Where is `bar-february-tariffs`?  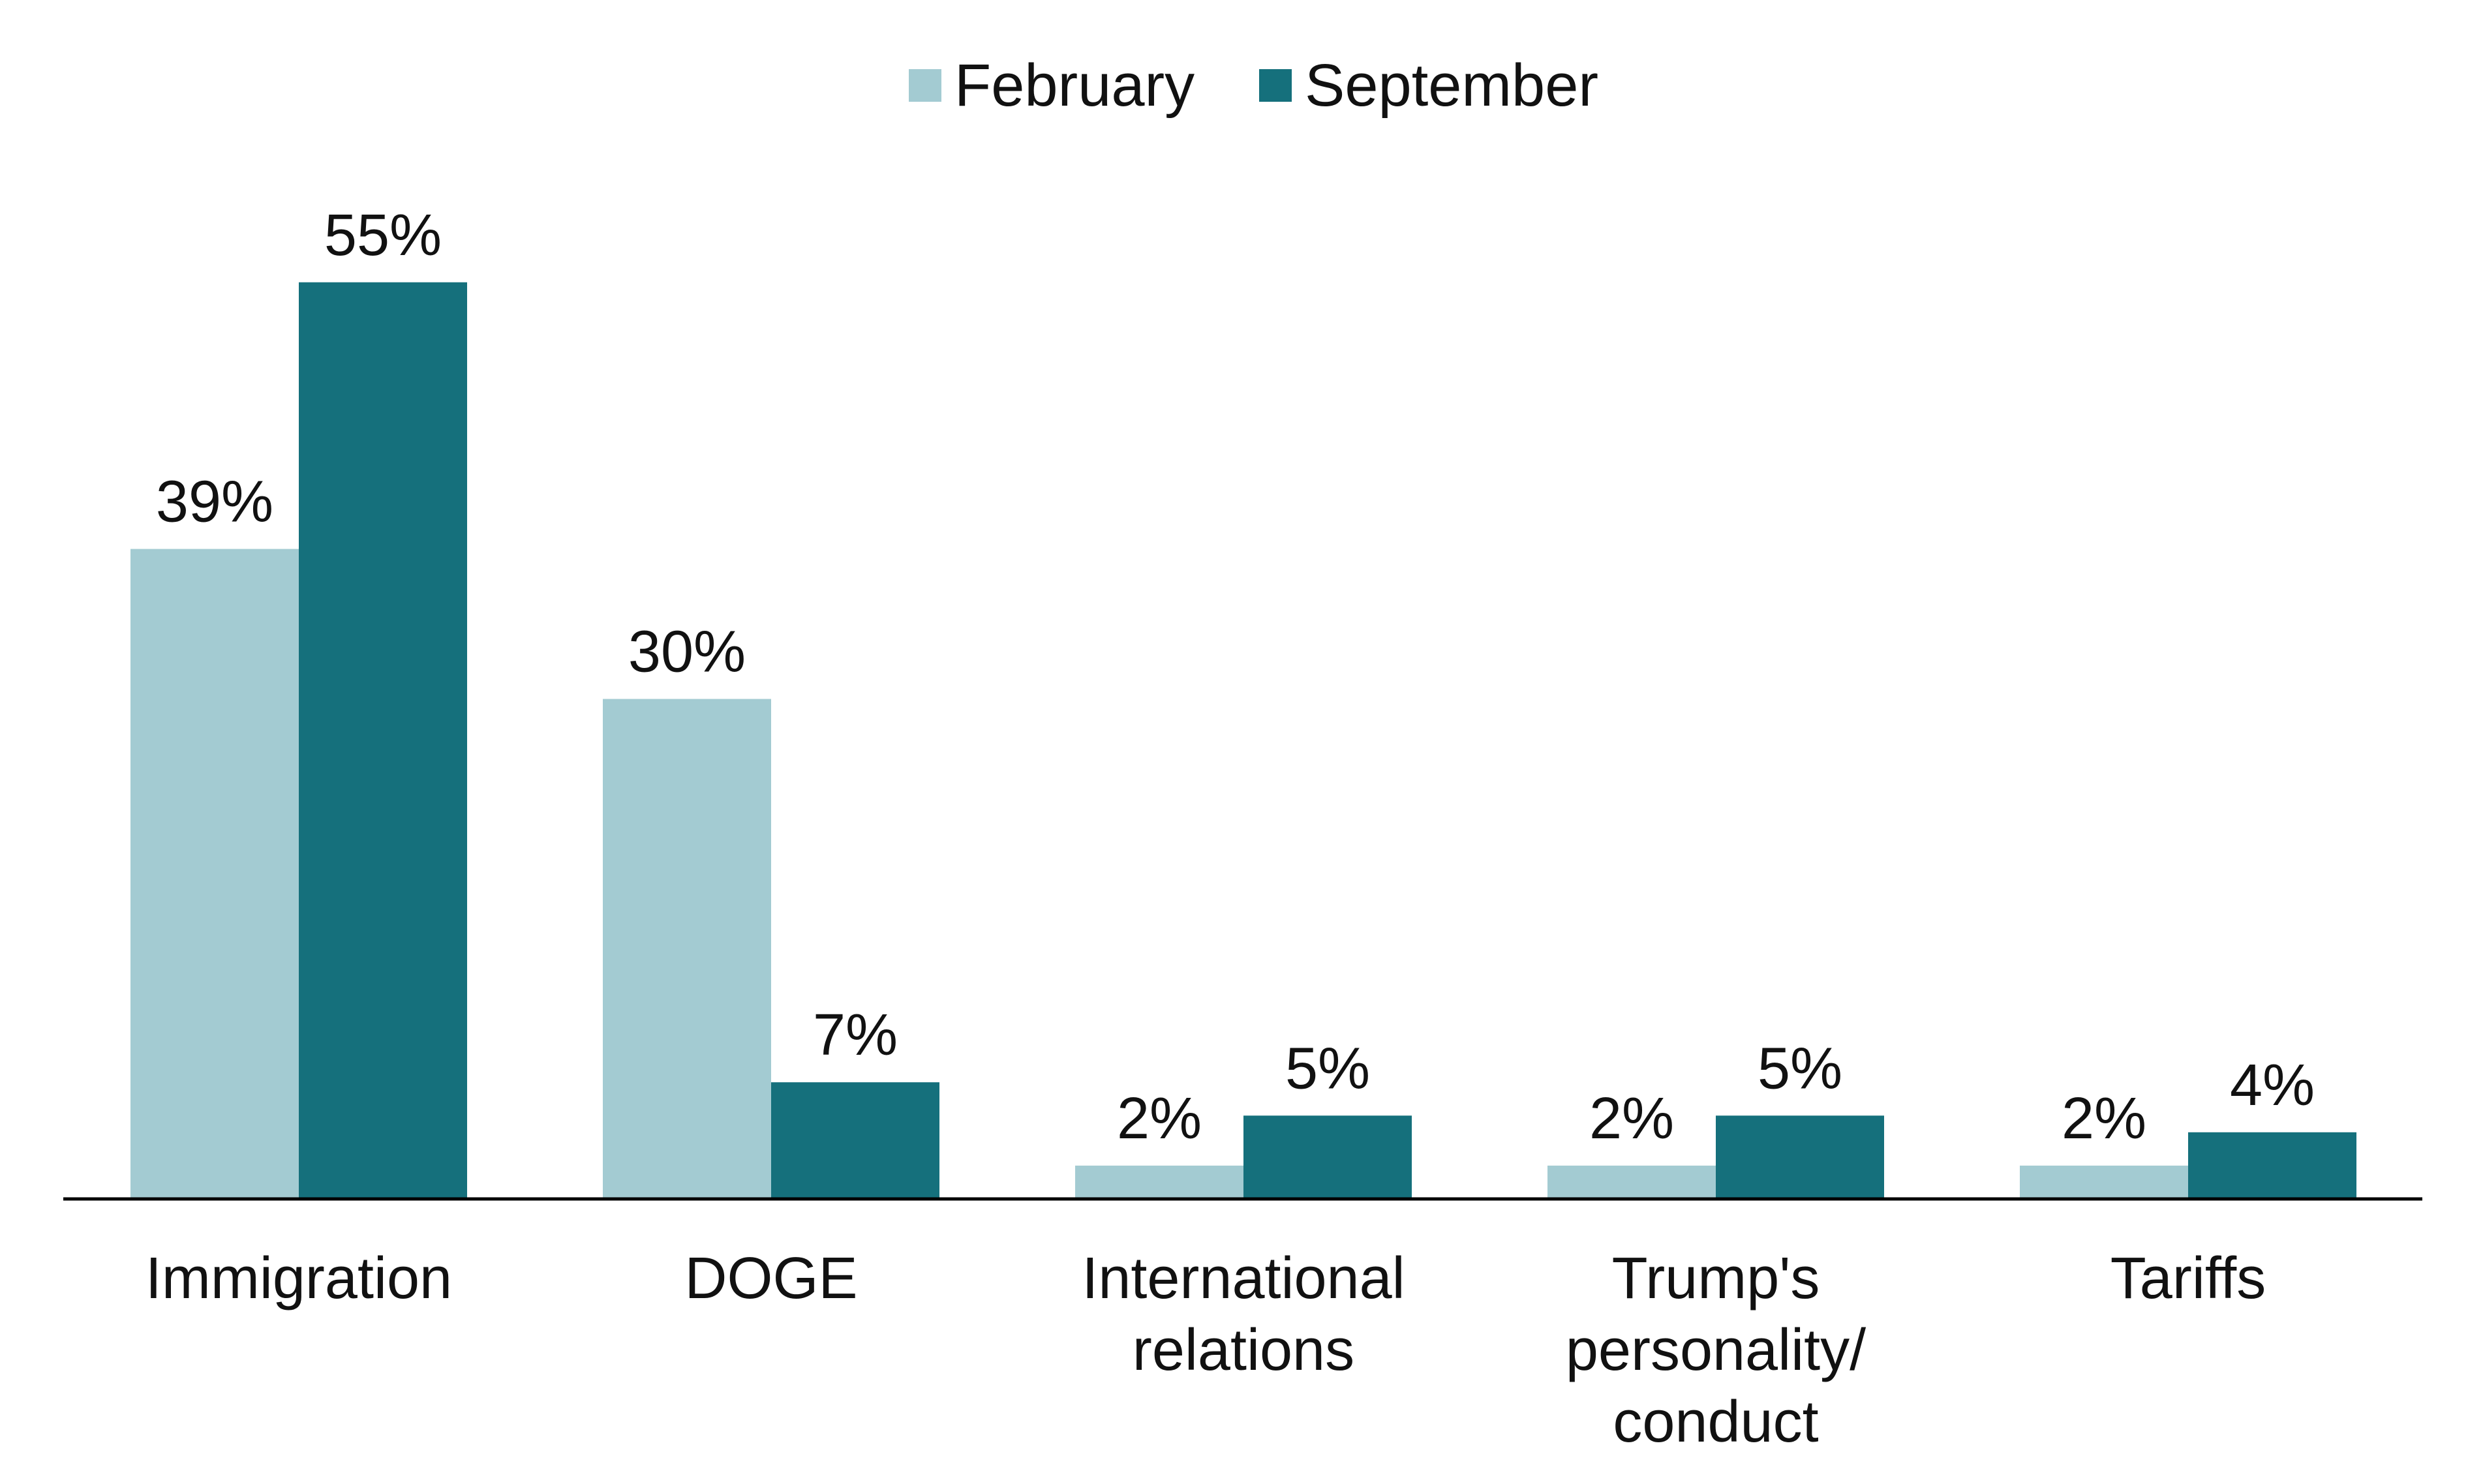 bar-february-tariffs is located at coordinates (2104, 1182).